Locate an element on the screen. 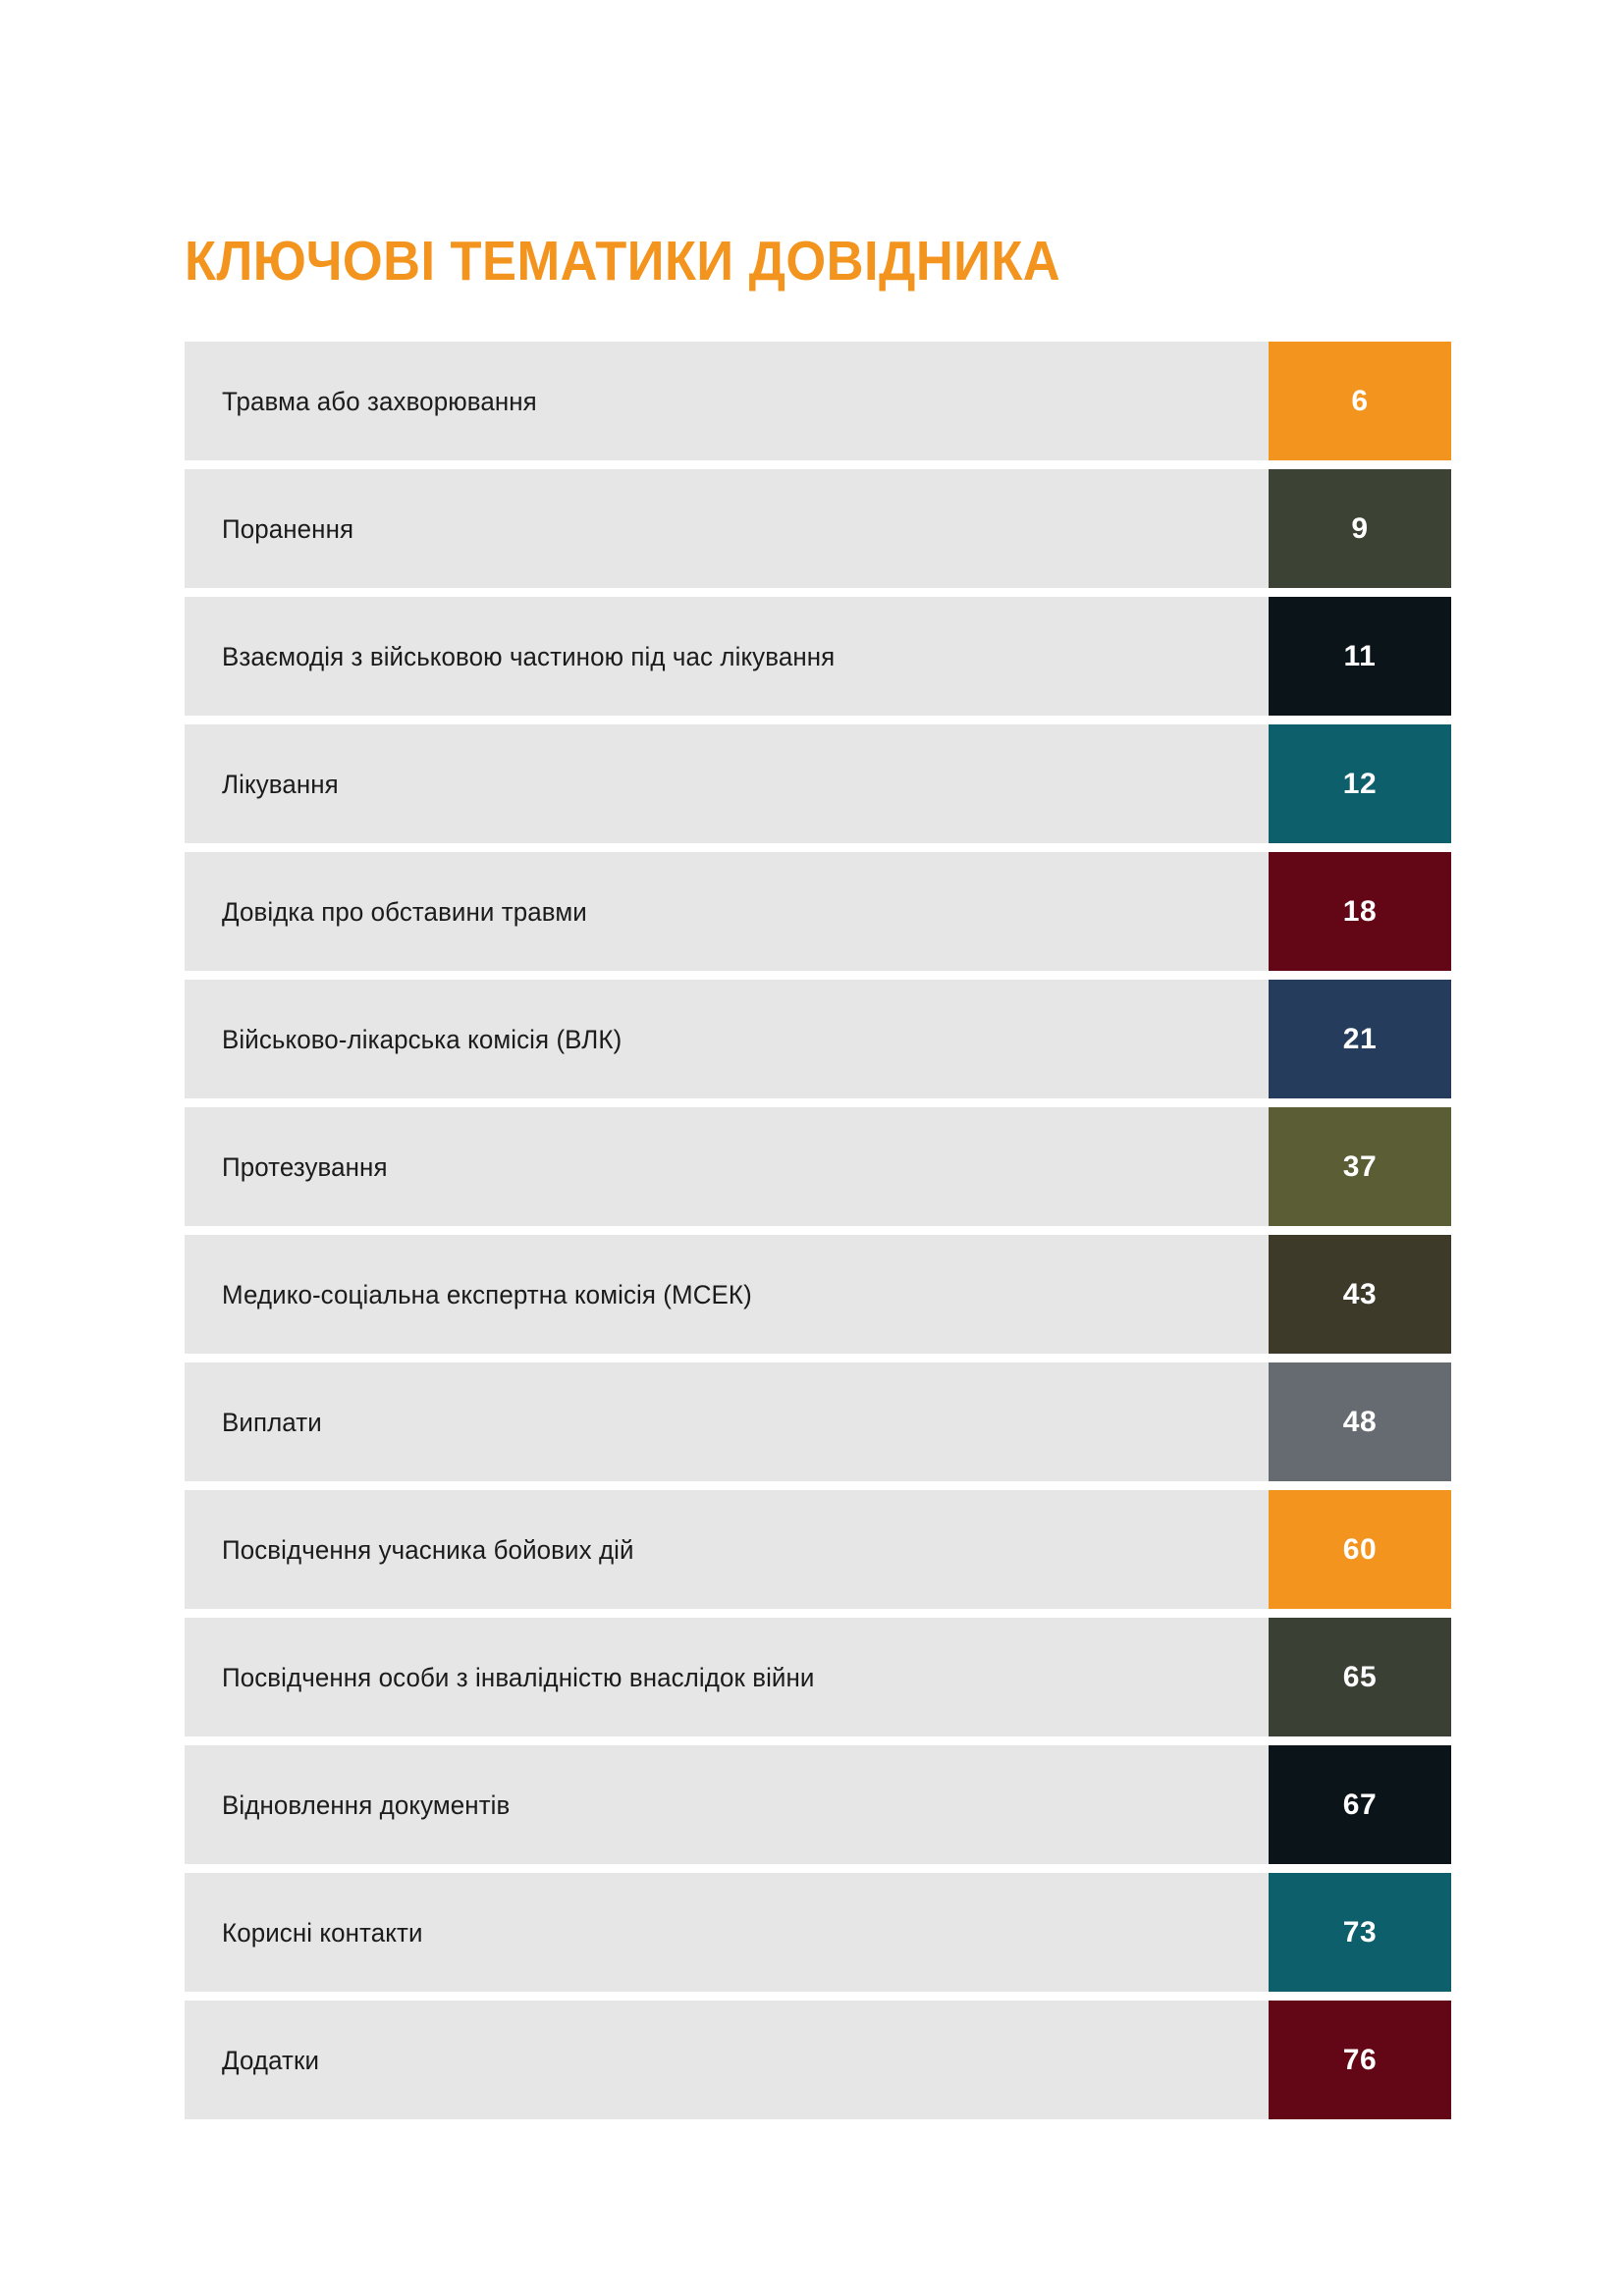 This screenshot has width=1624, height=2296. toc-entry-label-cell: Довідка про обставини травми is located at coordinates (727, 911).